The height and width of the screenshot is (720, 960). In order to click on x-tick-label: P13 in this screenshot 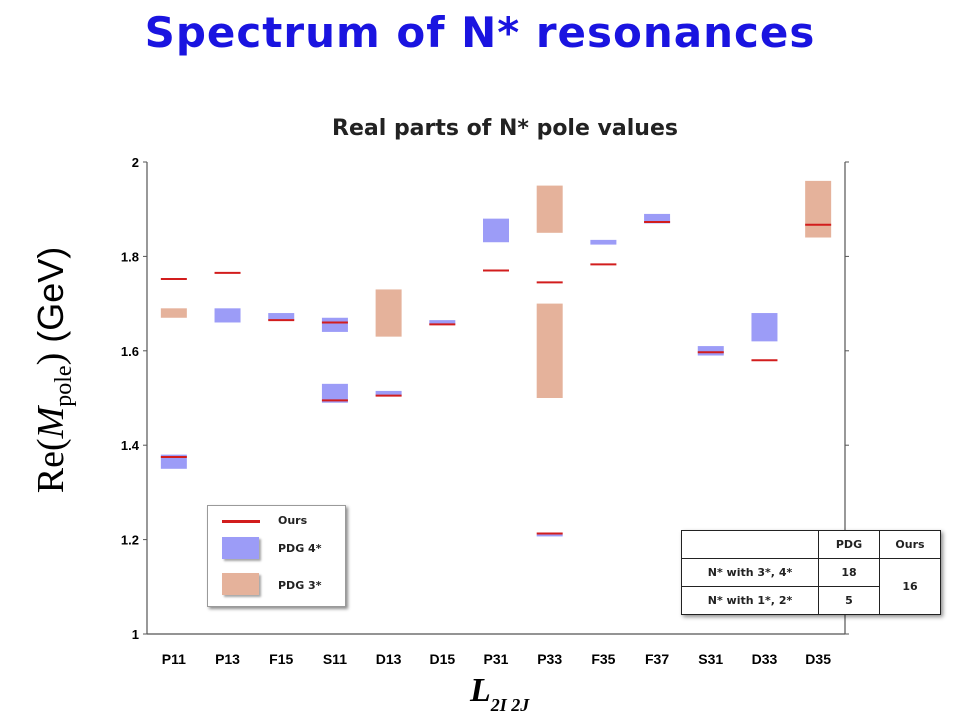, I will do `click(227, 659)`.